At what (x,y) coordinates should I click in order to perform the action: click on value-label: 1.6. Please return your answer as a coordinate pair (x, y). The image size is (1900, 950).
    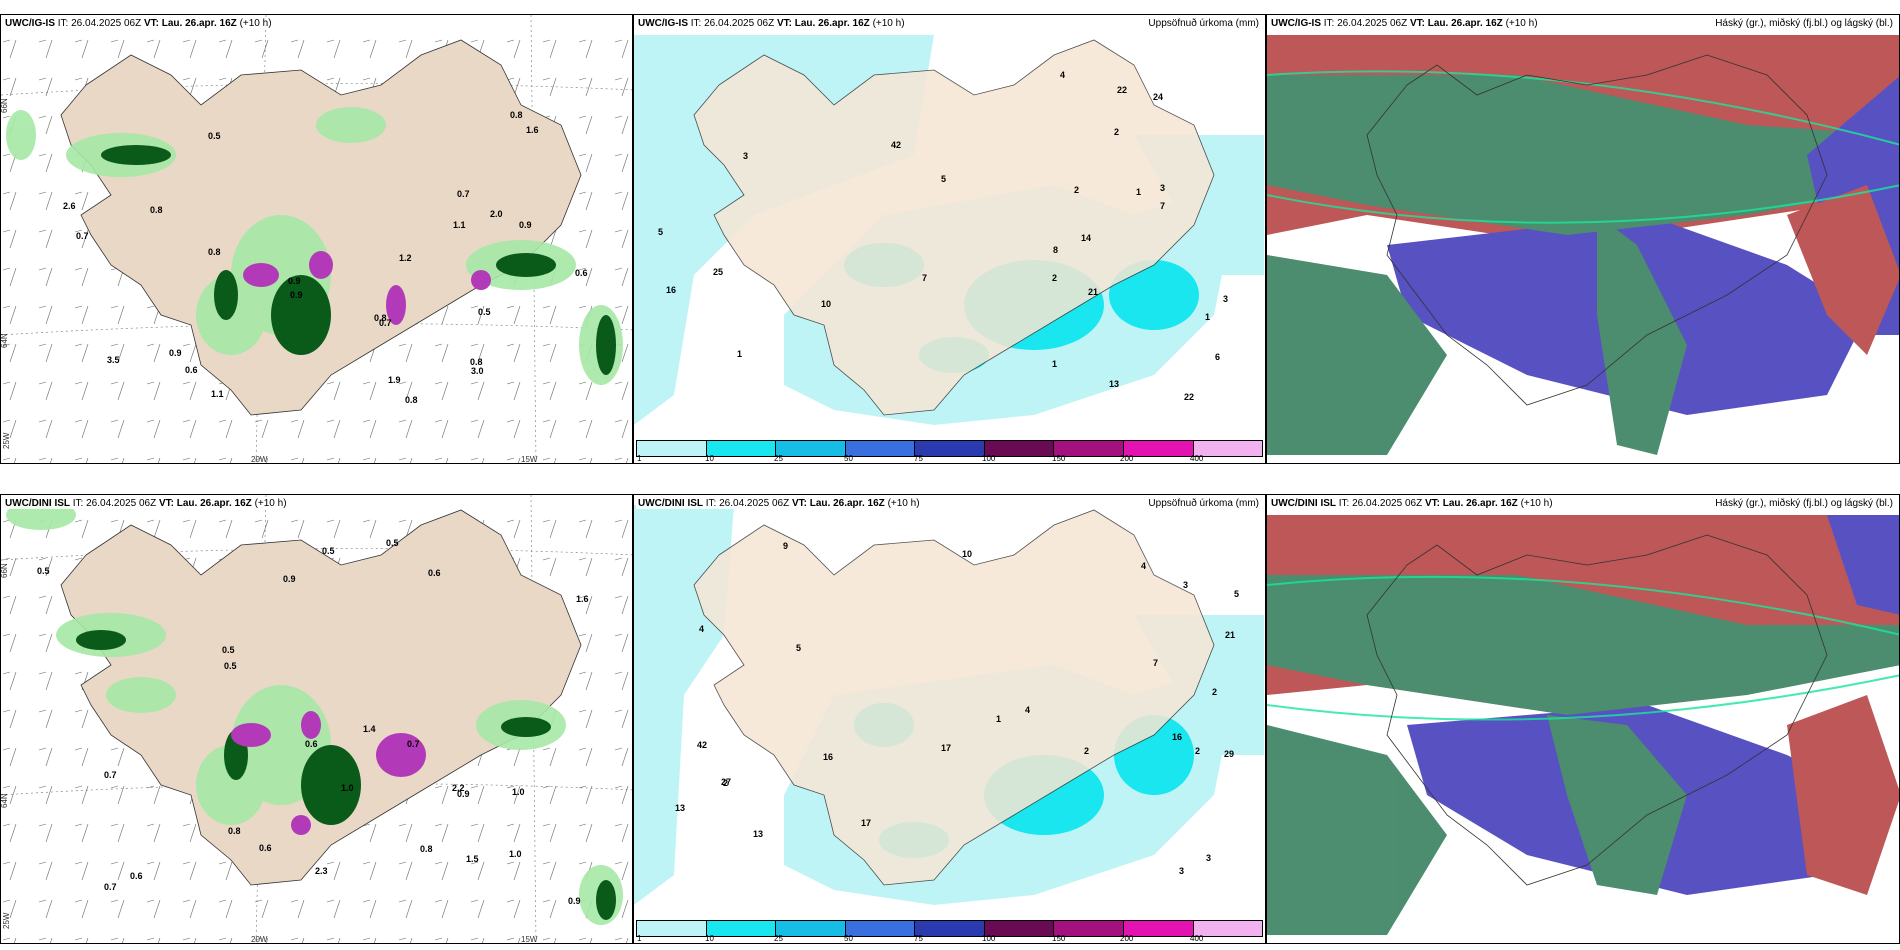
    Looking at the image, I should click on (582, 599).